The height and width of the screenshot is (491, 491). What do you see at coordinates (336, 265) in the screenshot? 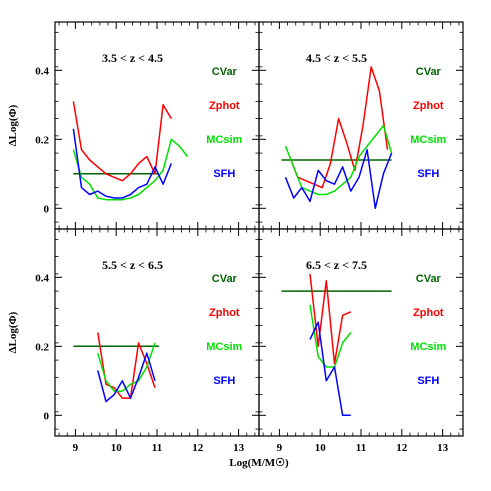
I see `panel-title: 6.5 < z < 7.5` at bounding box center [336, 265].